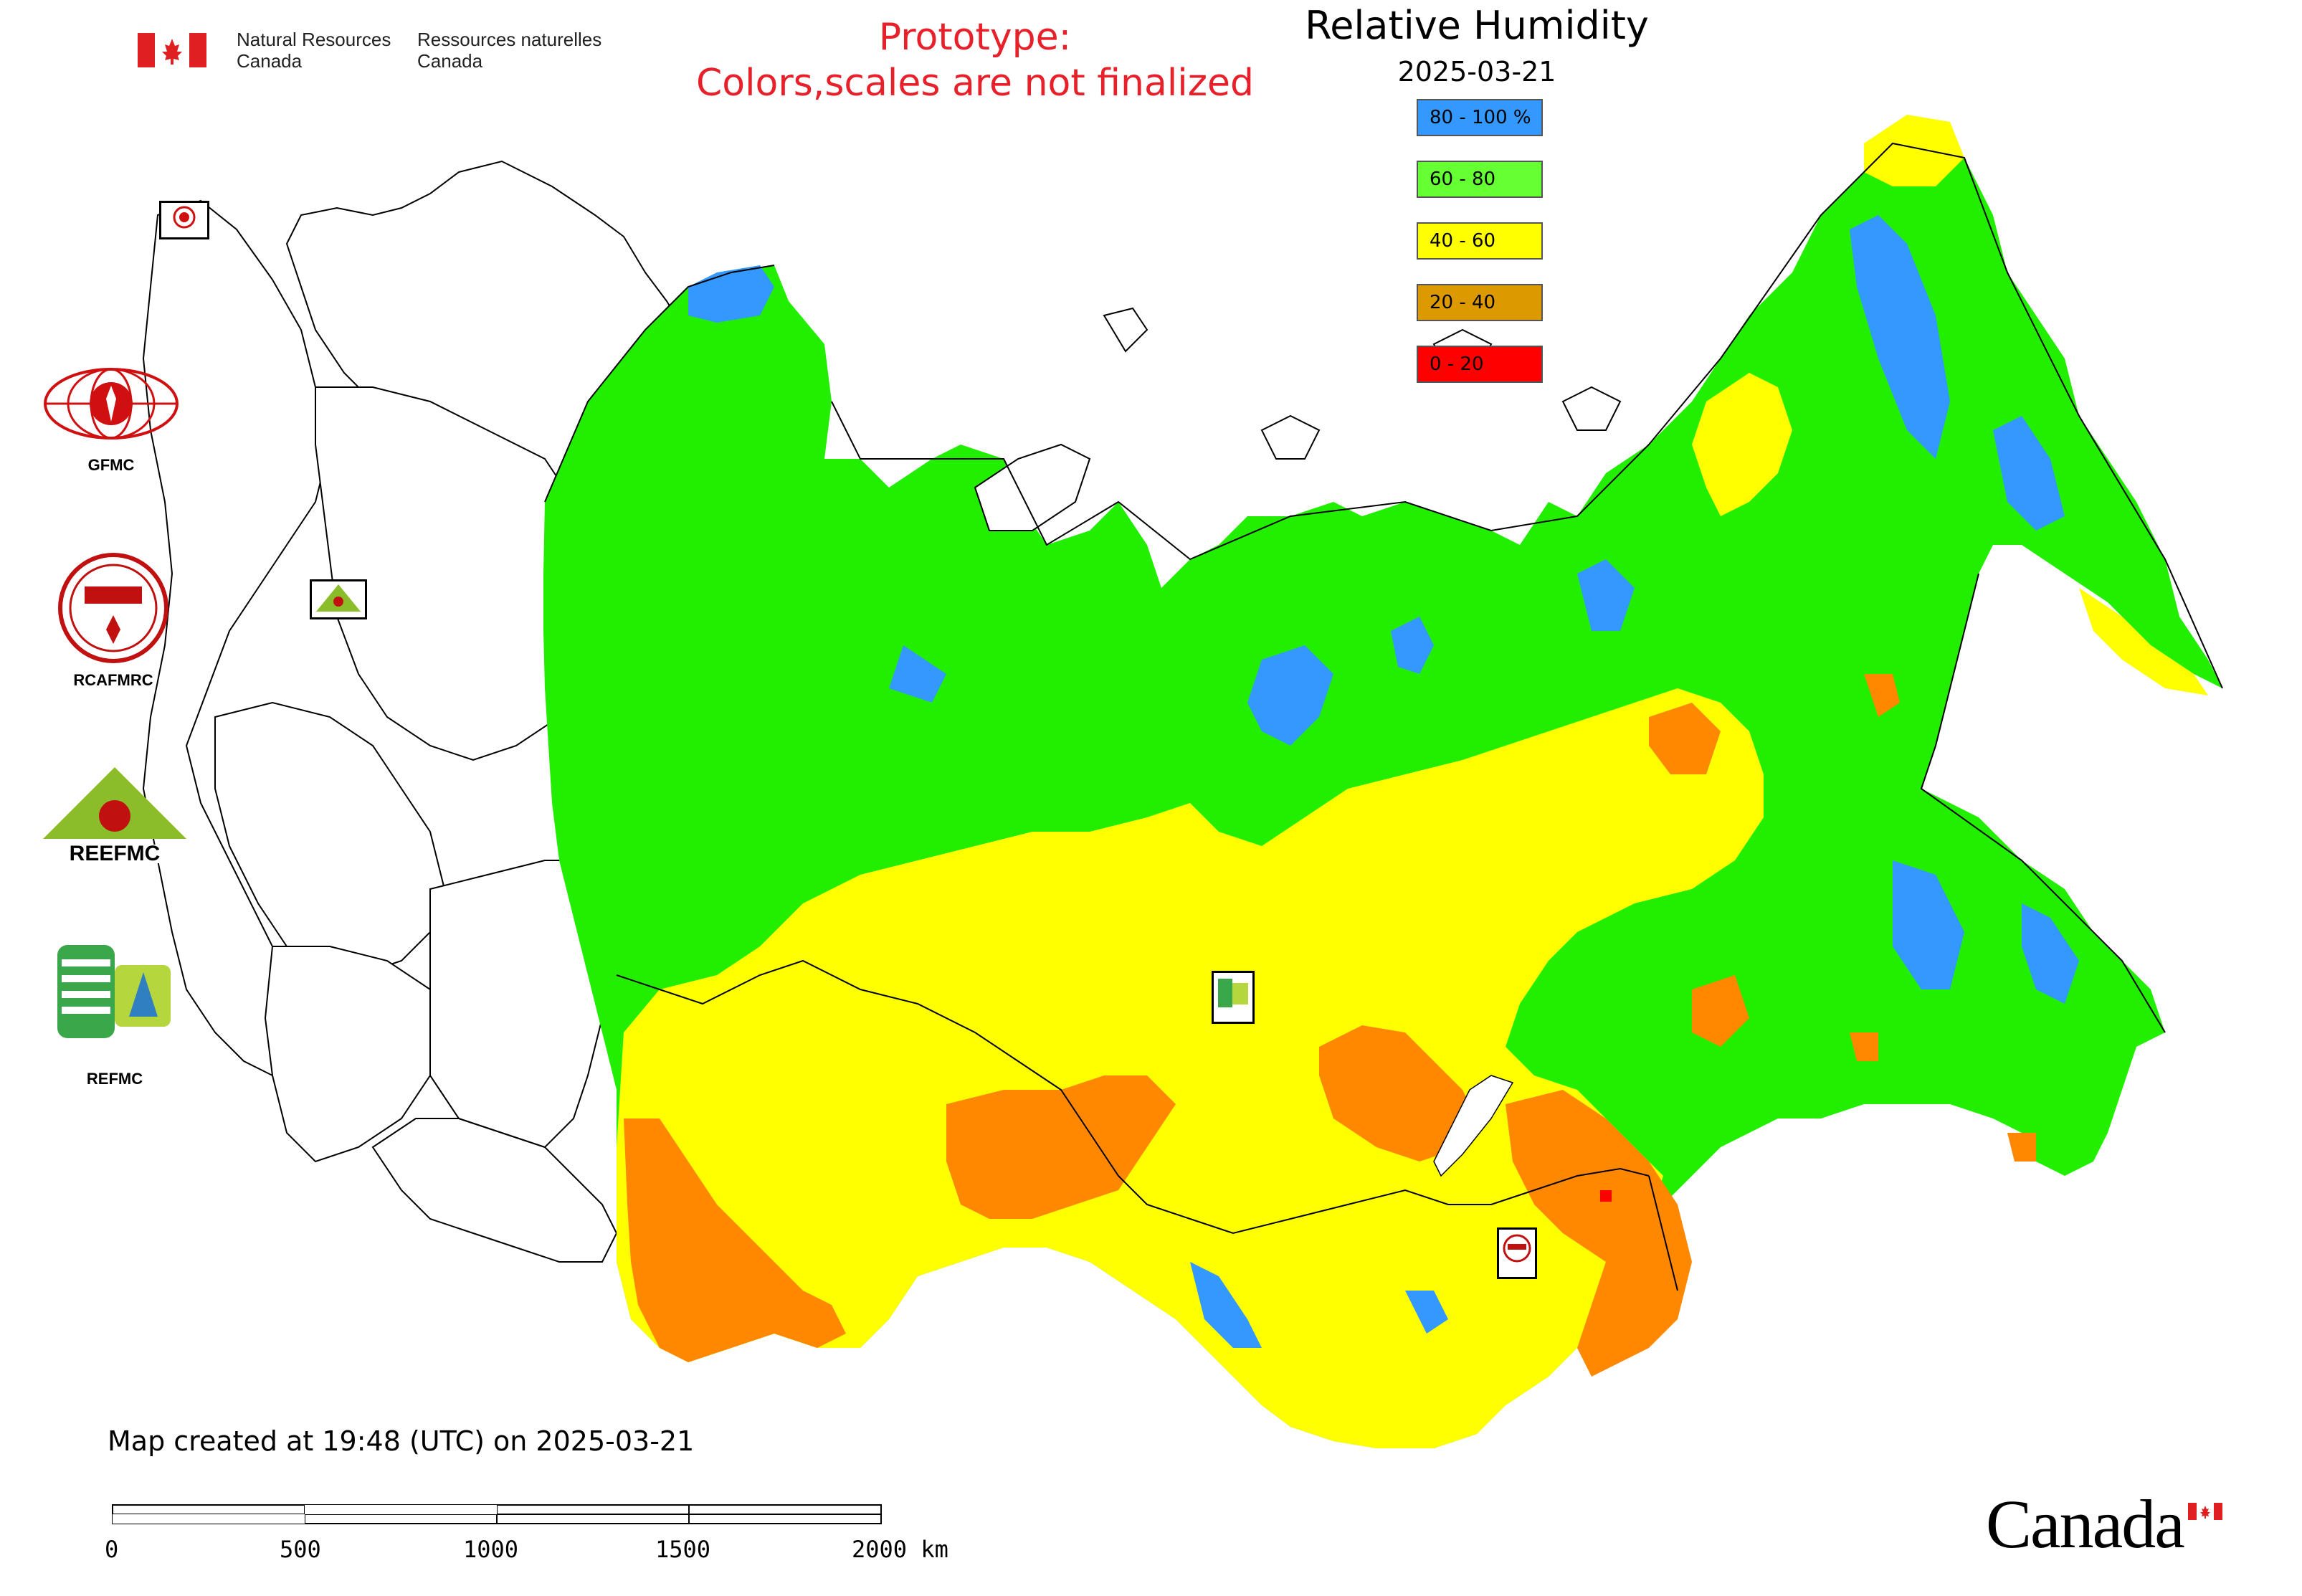 The width and height of the screenshot is (2302, 1596). I want to click on scale-label-0: 0, so click(112, 1549).